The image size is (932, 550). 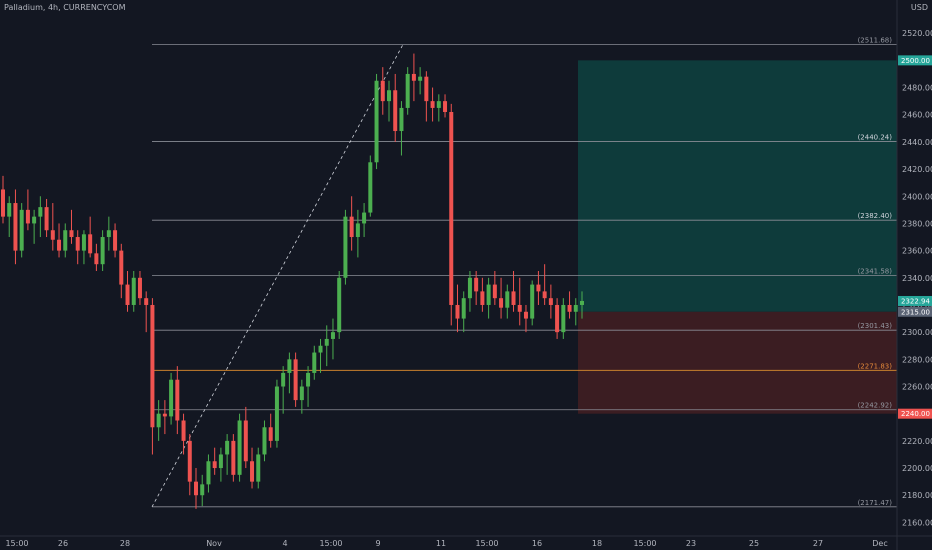 What do you see at coordinates (597, 543) in the screenshot?
I see `time-tick-label: 18` at bounding box center [597, 543].